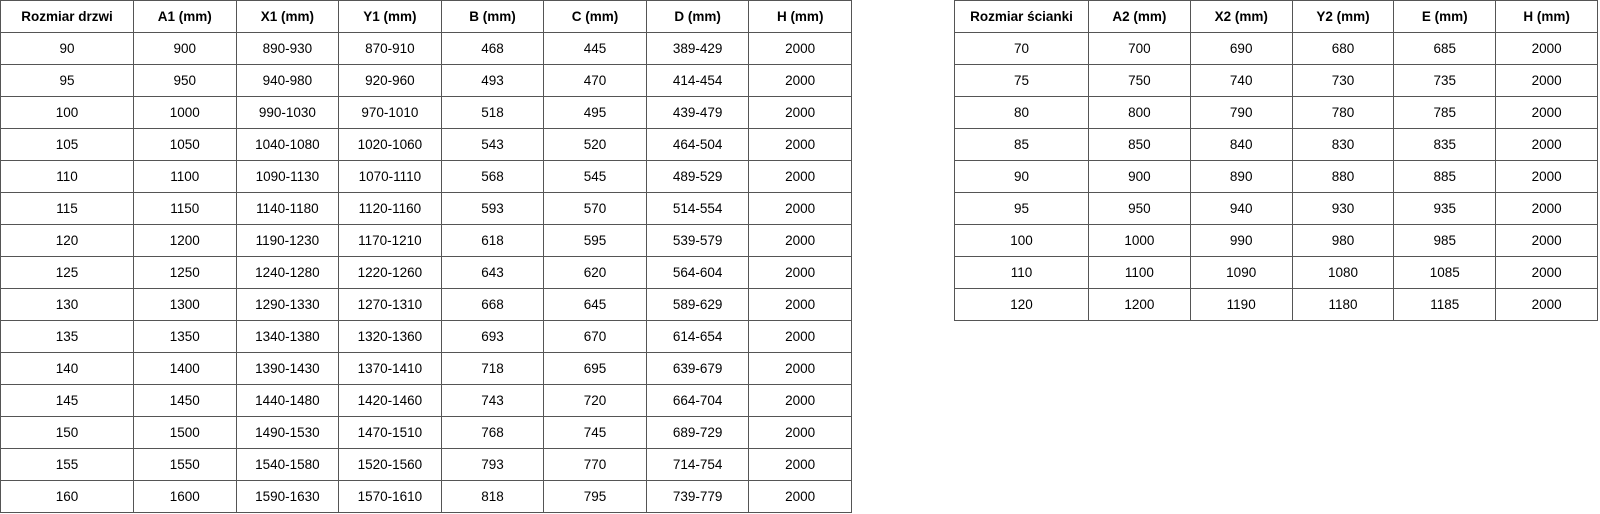 This screenshot has width=1600, height=514. I want to click on table-cell: 1070-1110, so click(390, 176).